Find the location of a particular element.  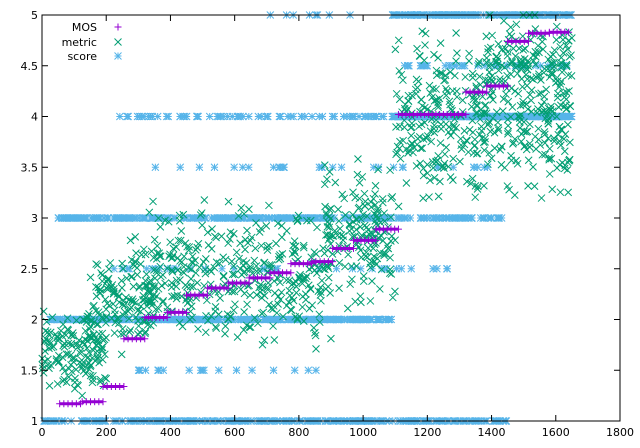

x-tick-label: 200 is located at coordinates (106, 432).